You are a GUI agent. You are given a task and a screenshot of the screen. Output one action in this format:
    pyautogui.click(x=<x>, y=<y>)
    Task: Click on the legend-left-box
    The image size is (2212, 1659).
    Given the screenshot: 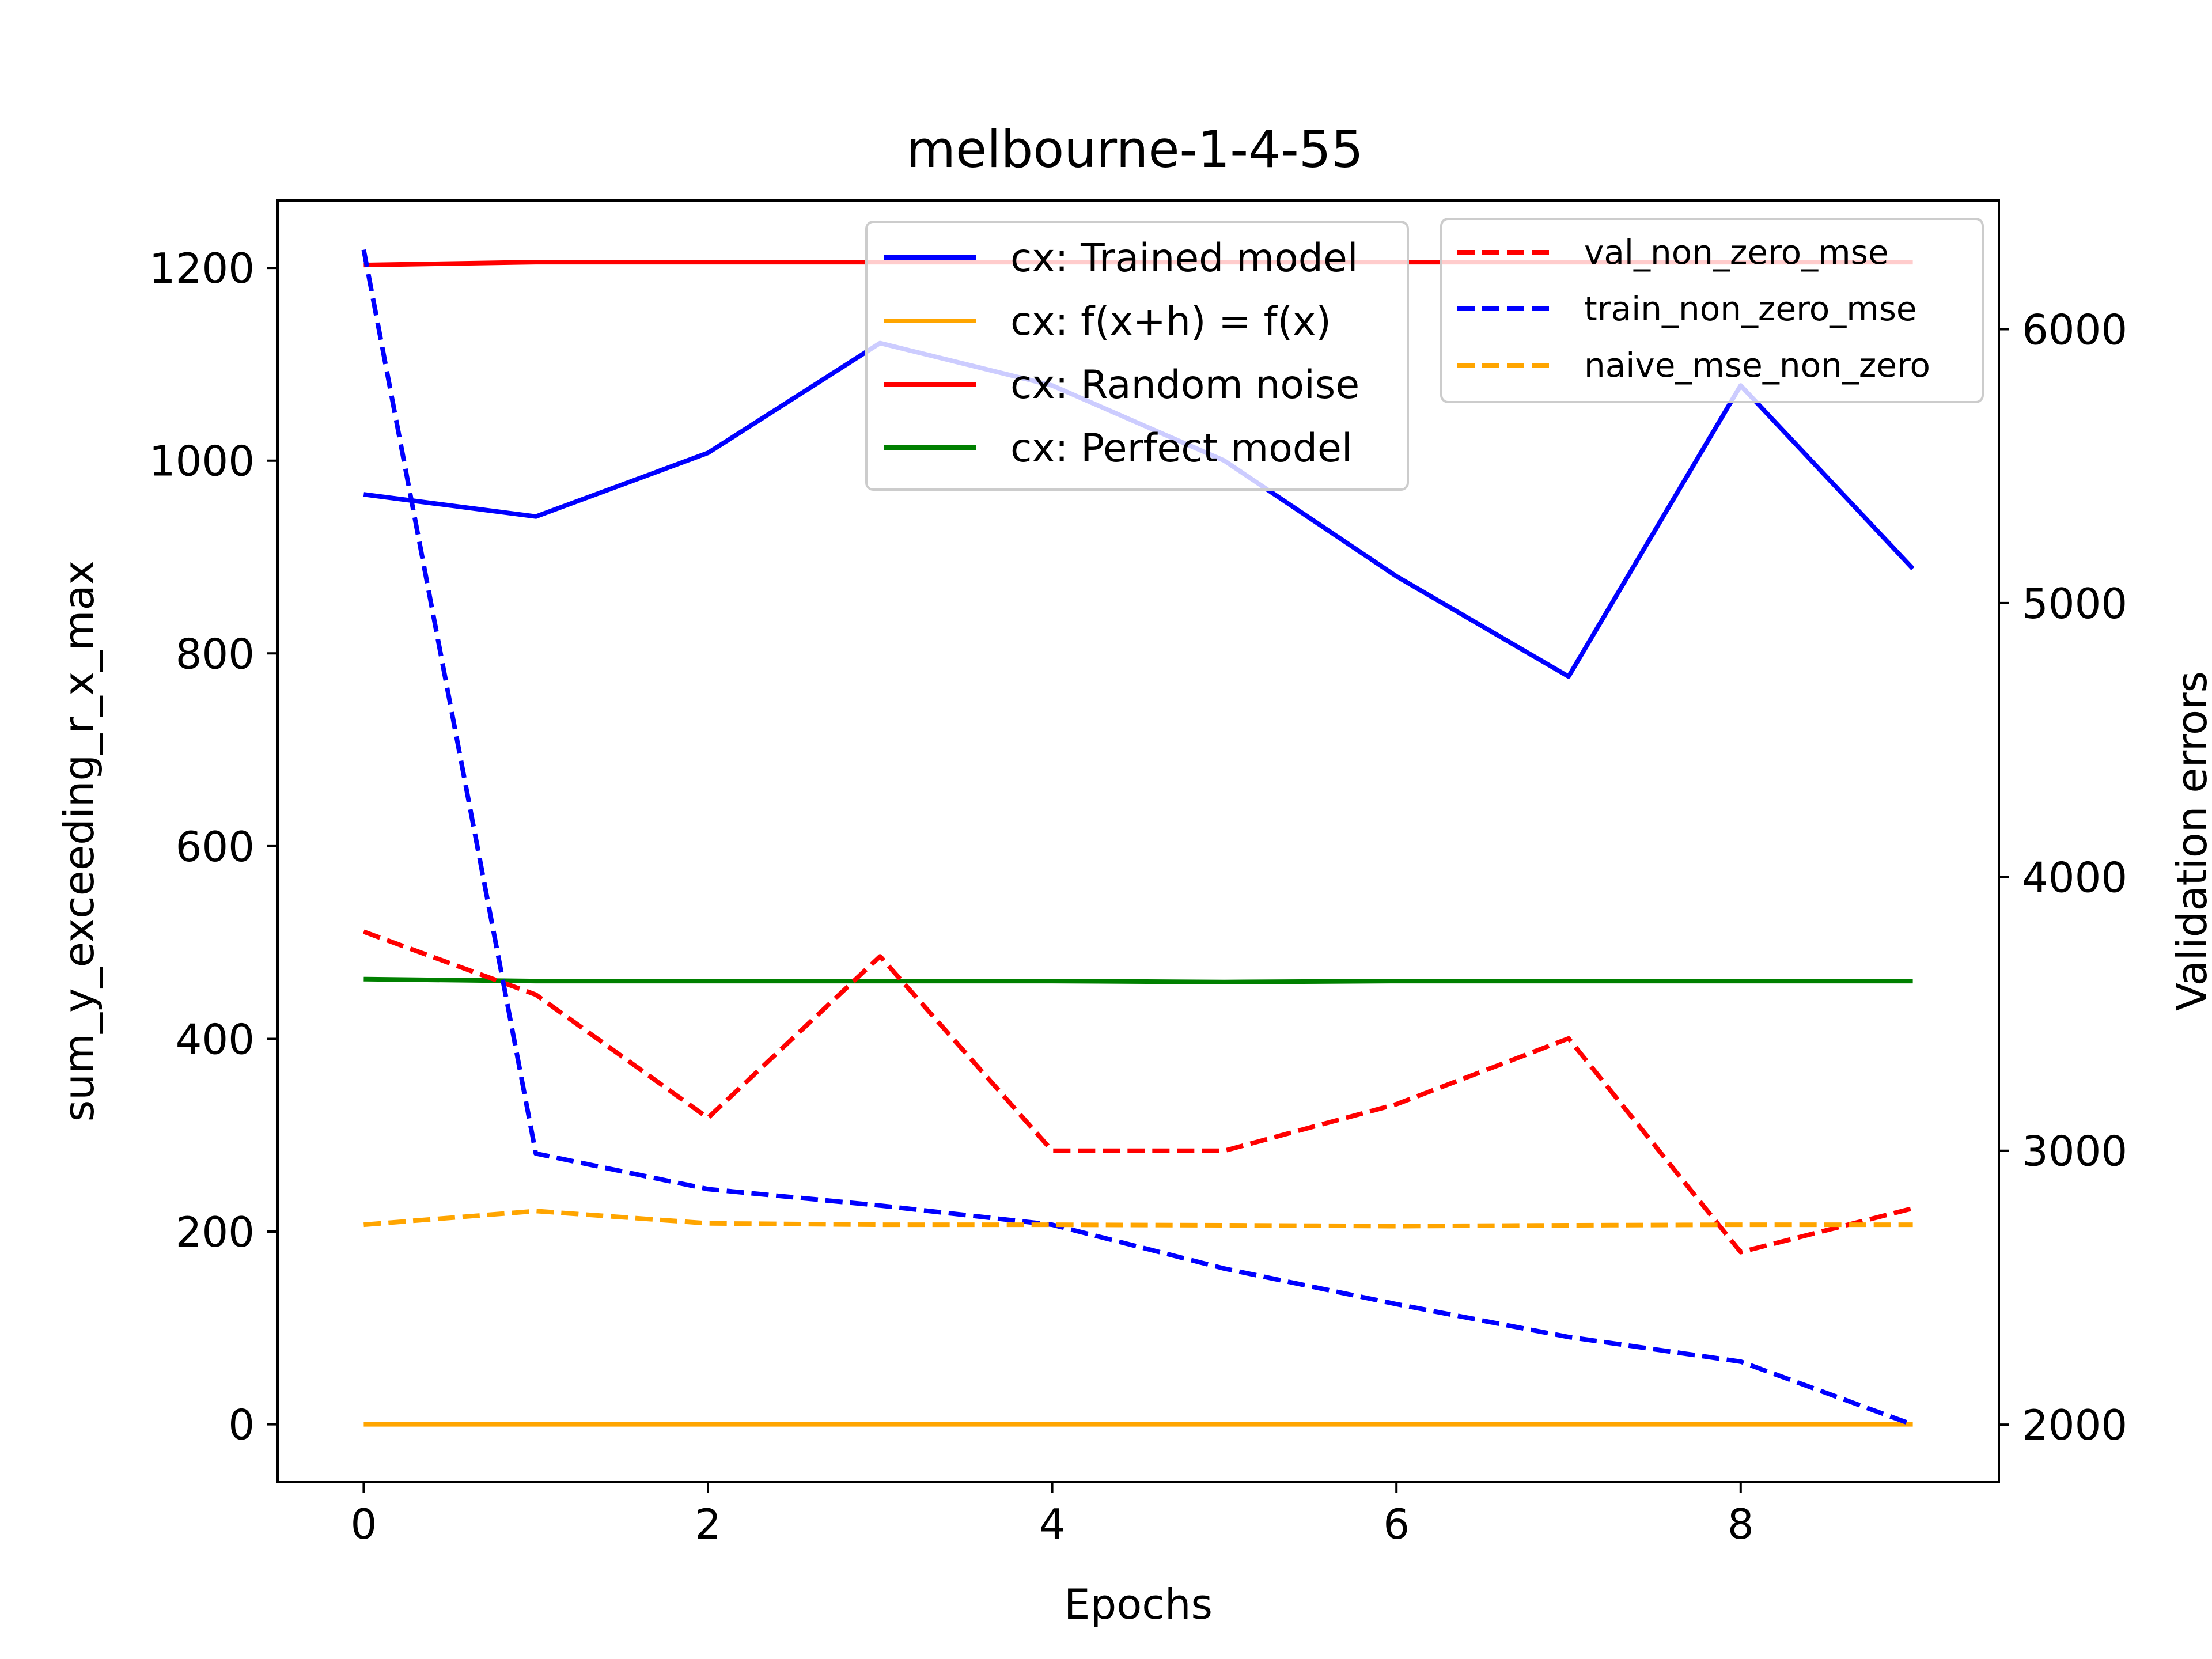 What is the action you would take?
    pyautogui.click(x=1137, y=356)
    